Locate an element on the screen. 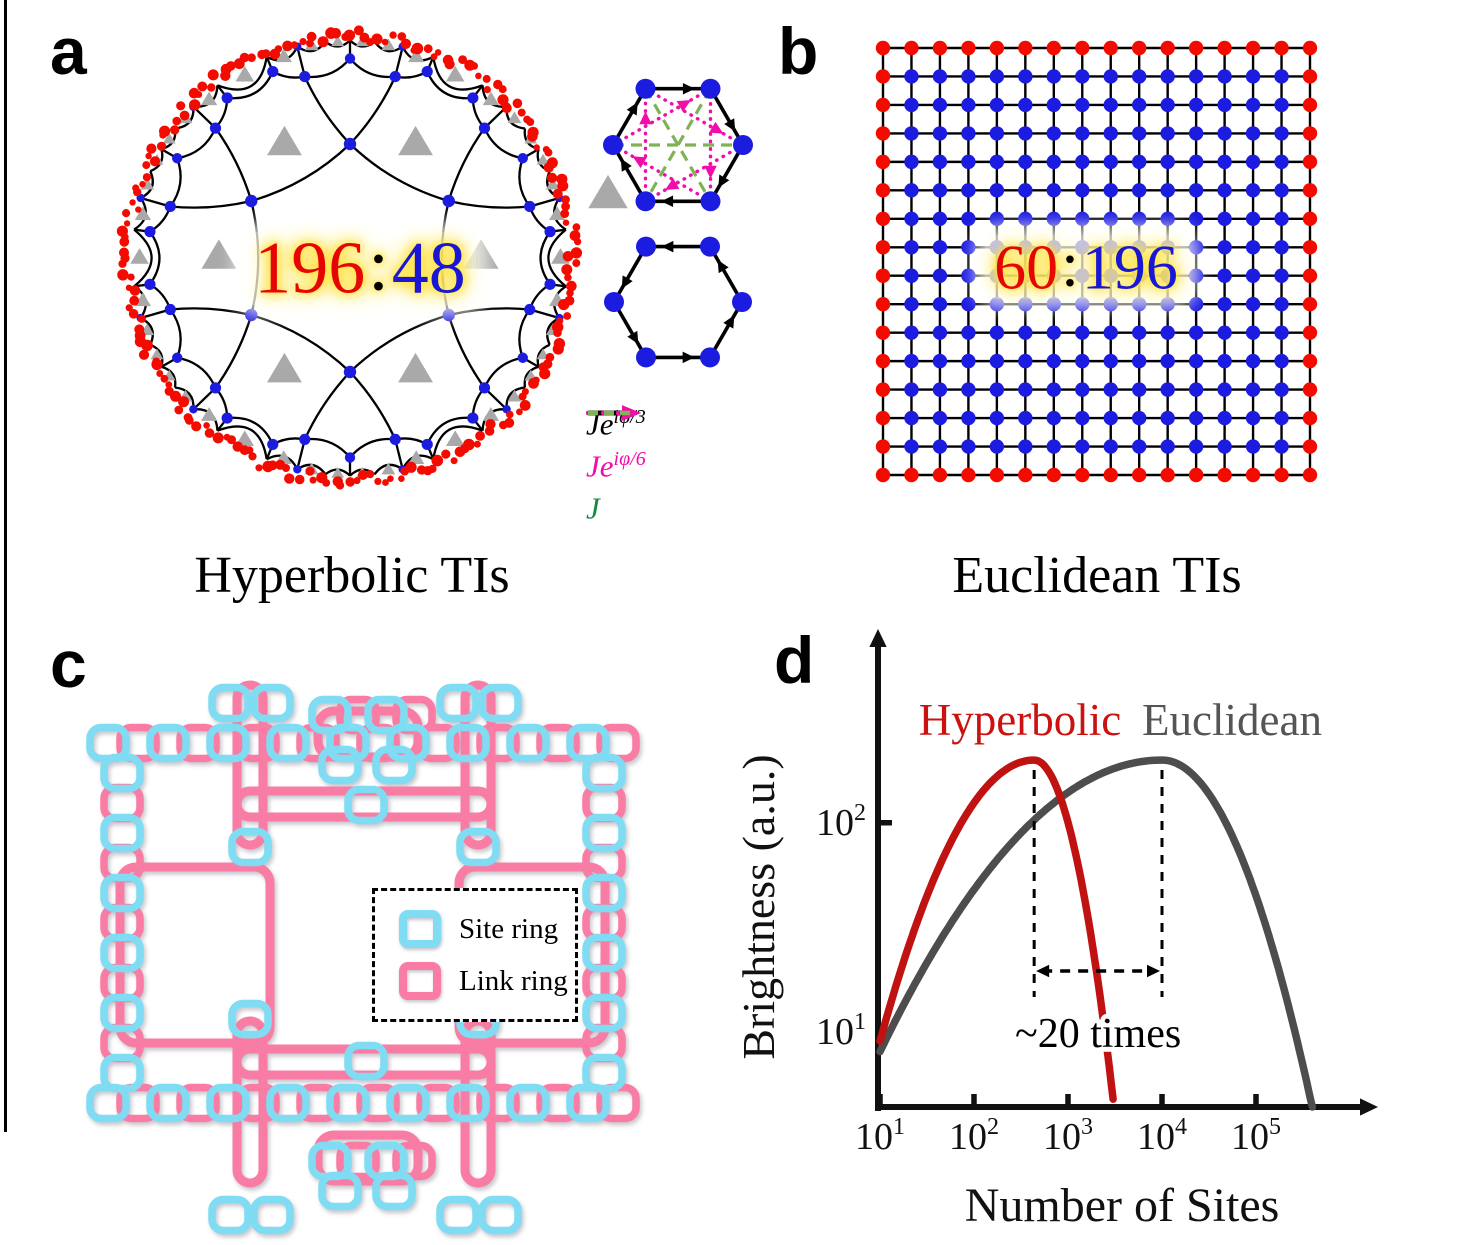 Image resolution: width=1461 pixels, height=1245 pixels. svg-text: 10³ is located at coordinates (1068, 1136).